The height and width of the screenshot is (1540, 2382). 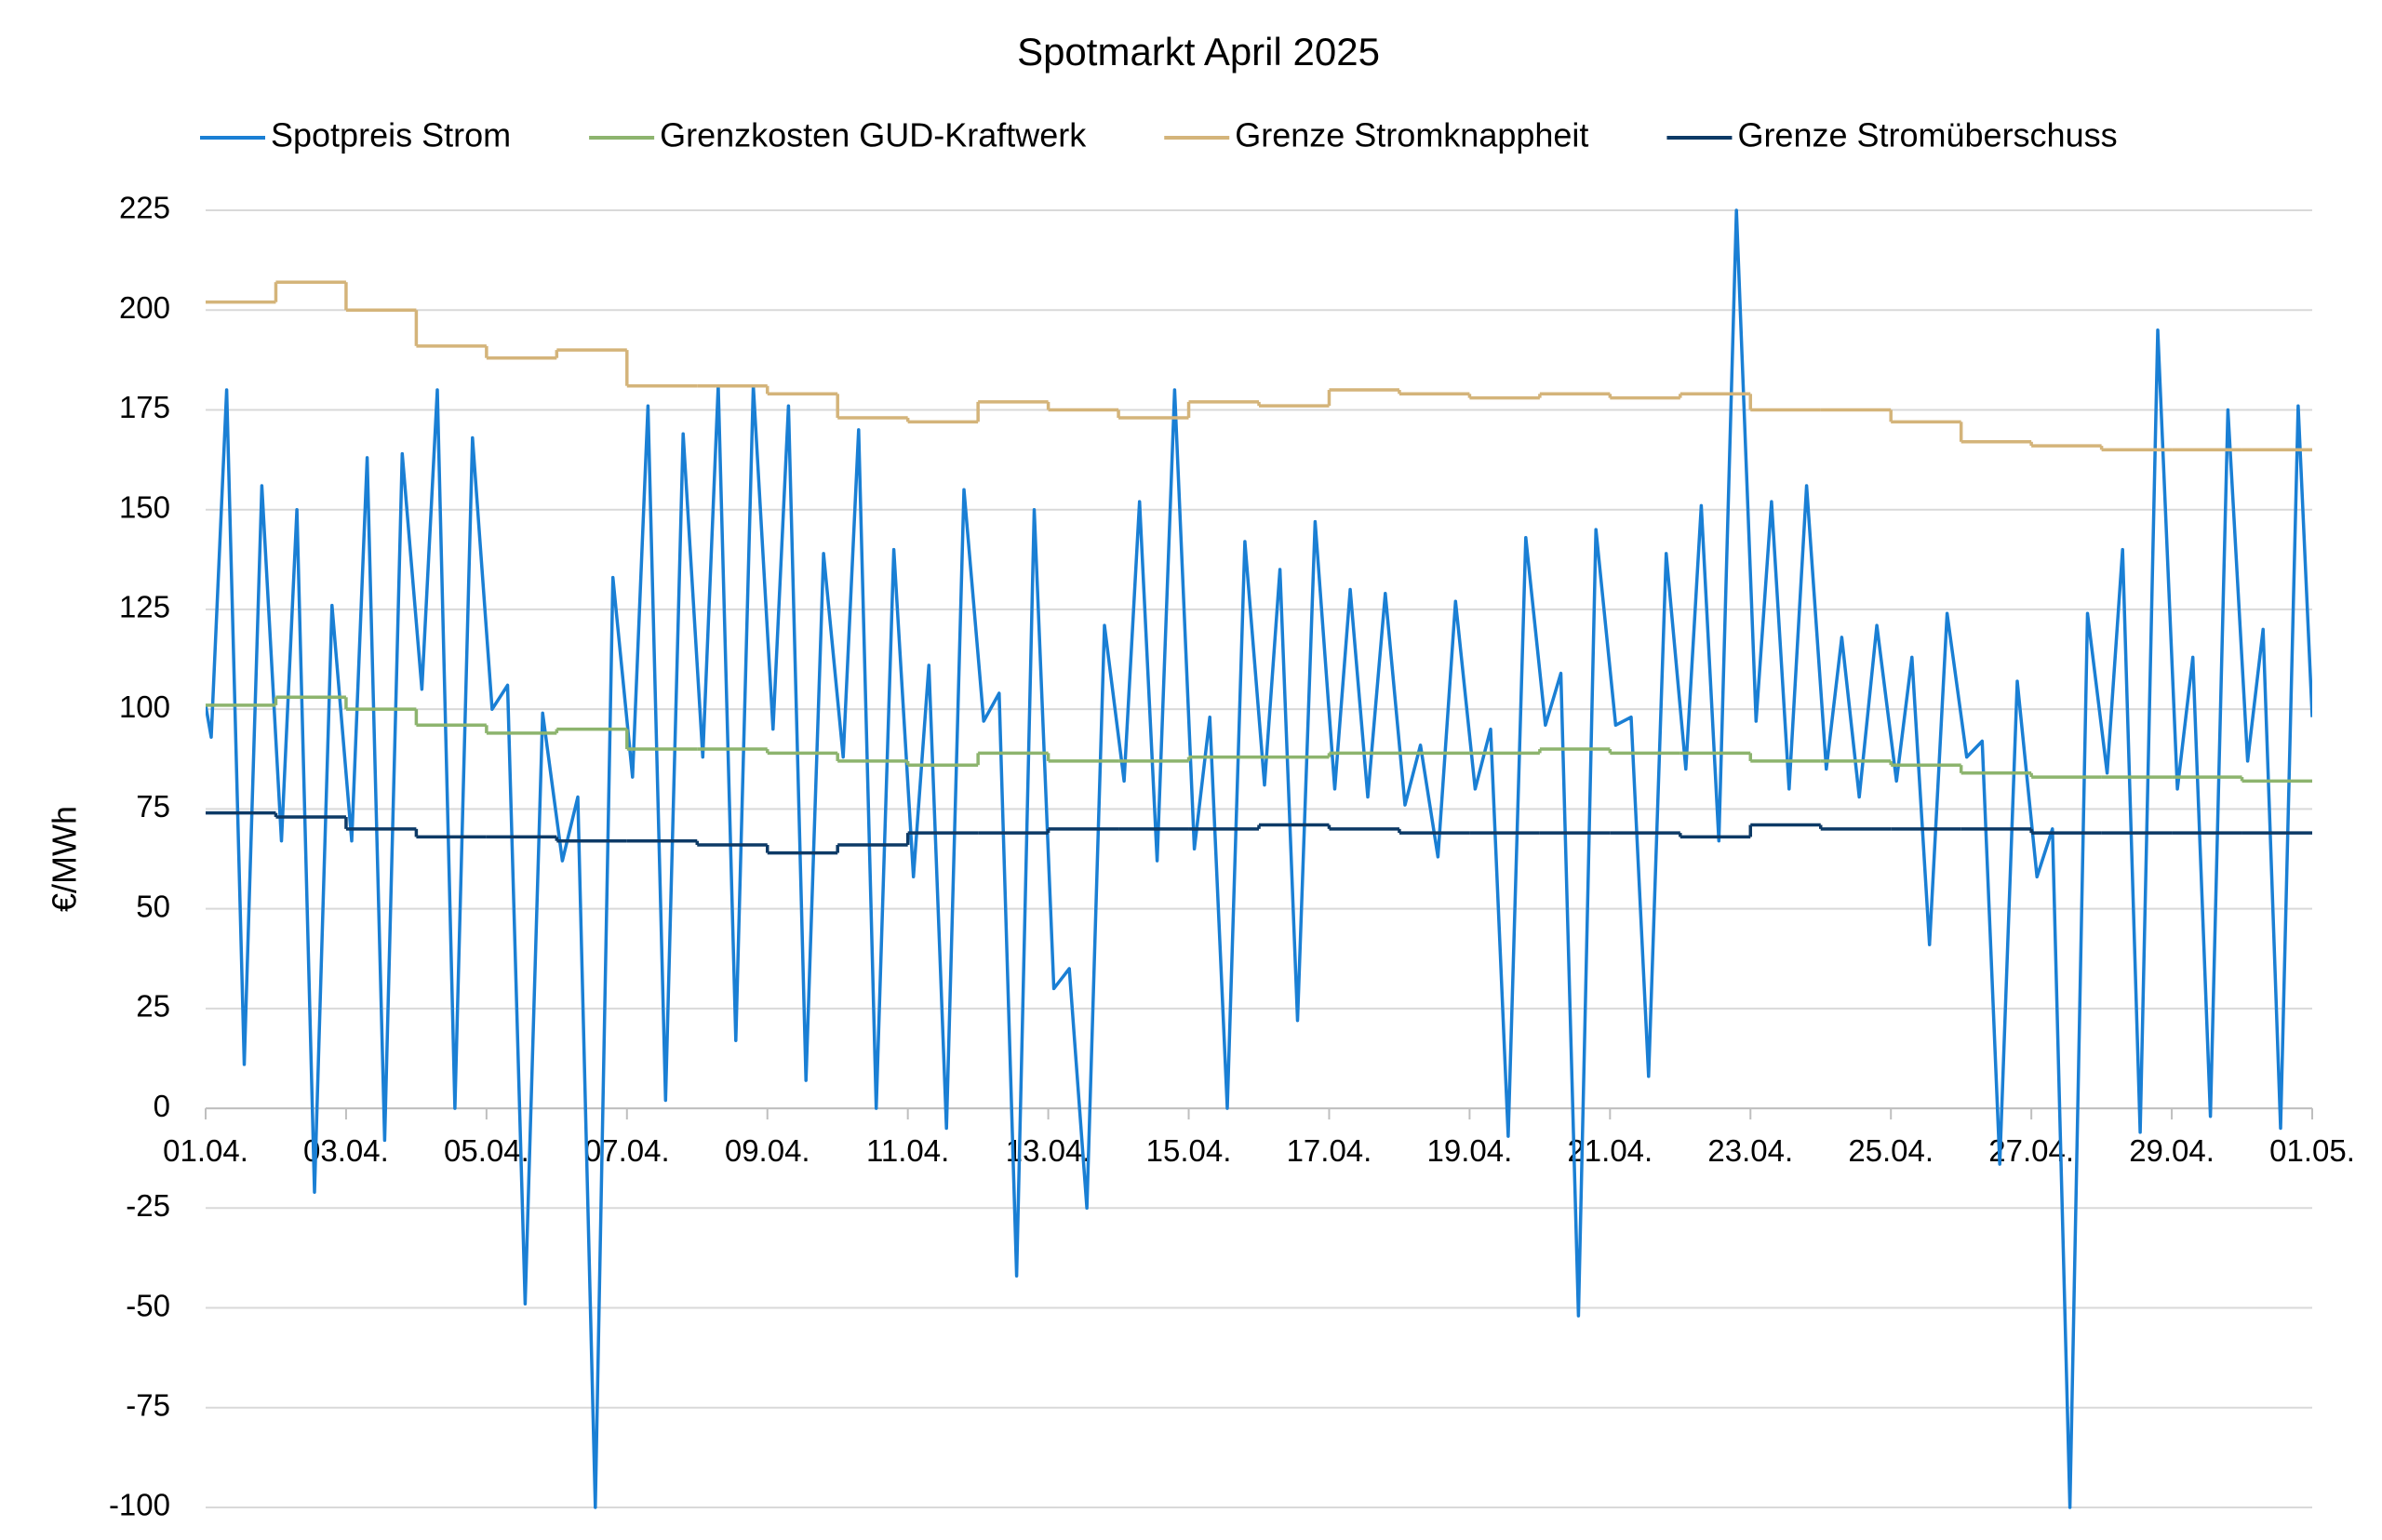 I want to click on y-tick-label: 25, so click(x=153, y=1006).